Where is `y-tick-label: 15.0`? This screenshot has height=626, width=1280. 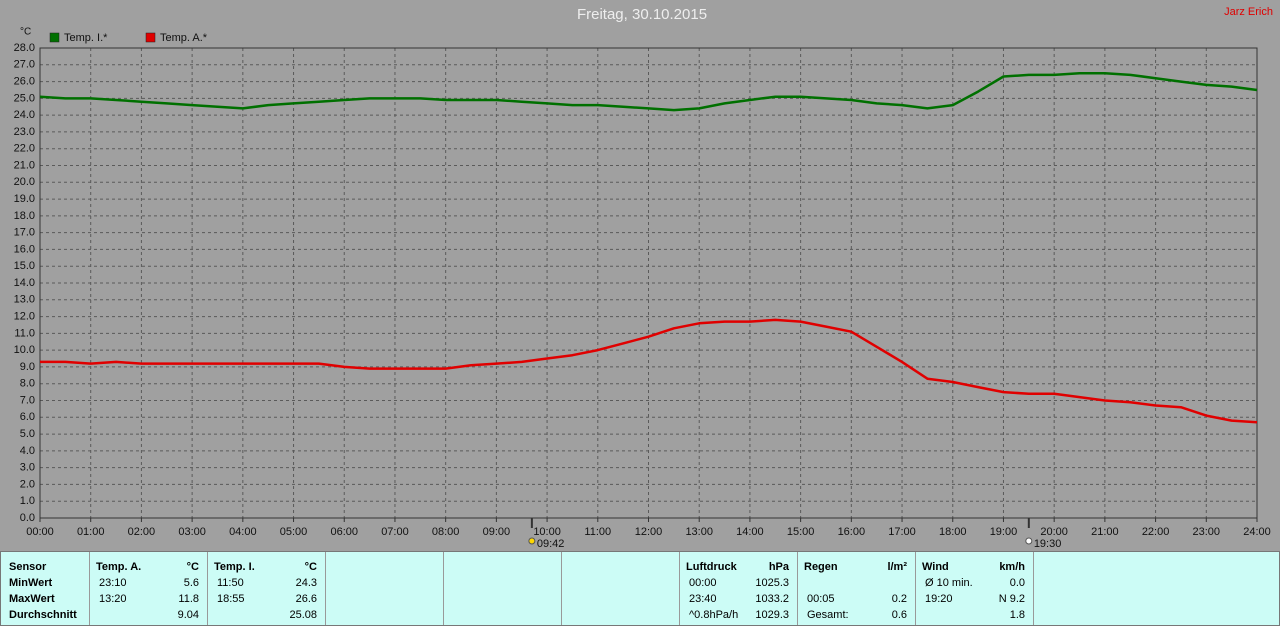 y-tick-label: 15.0 is located at coordinates (24, 266).